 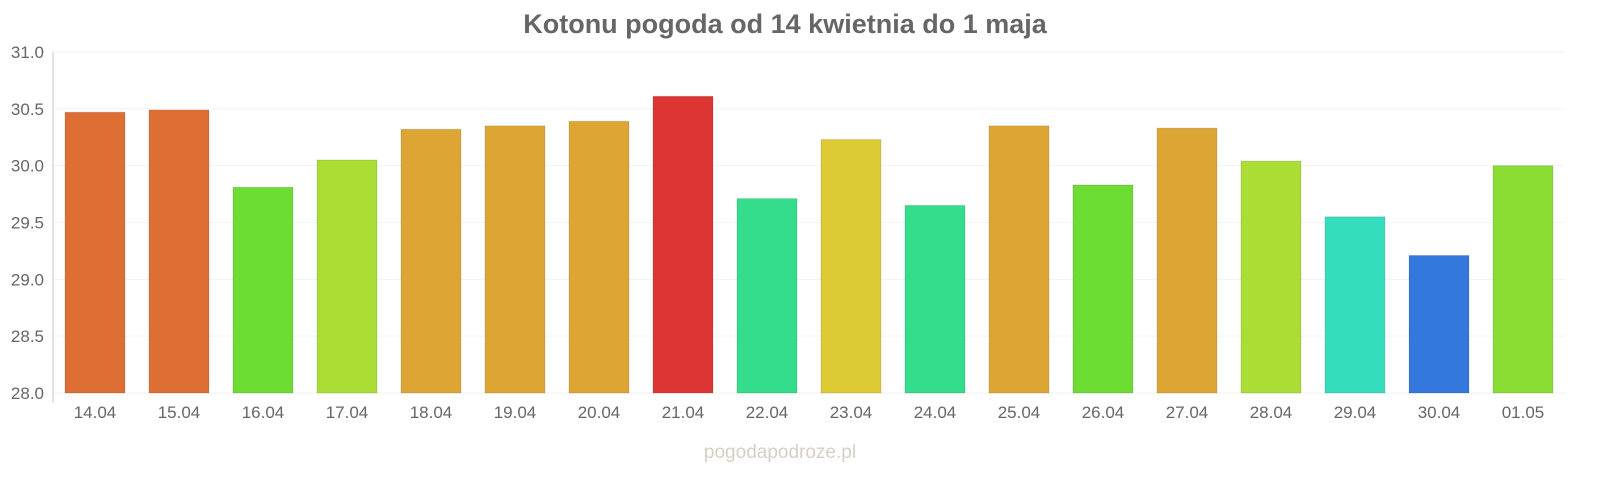 I want to click on y-tick-label: 28.0, so click(x=27, y=393).